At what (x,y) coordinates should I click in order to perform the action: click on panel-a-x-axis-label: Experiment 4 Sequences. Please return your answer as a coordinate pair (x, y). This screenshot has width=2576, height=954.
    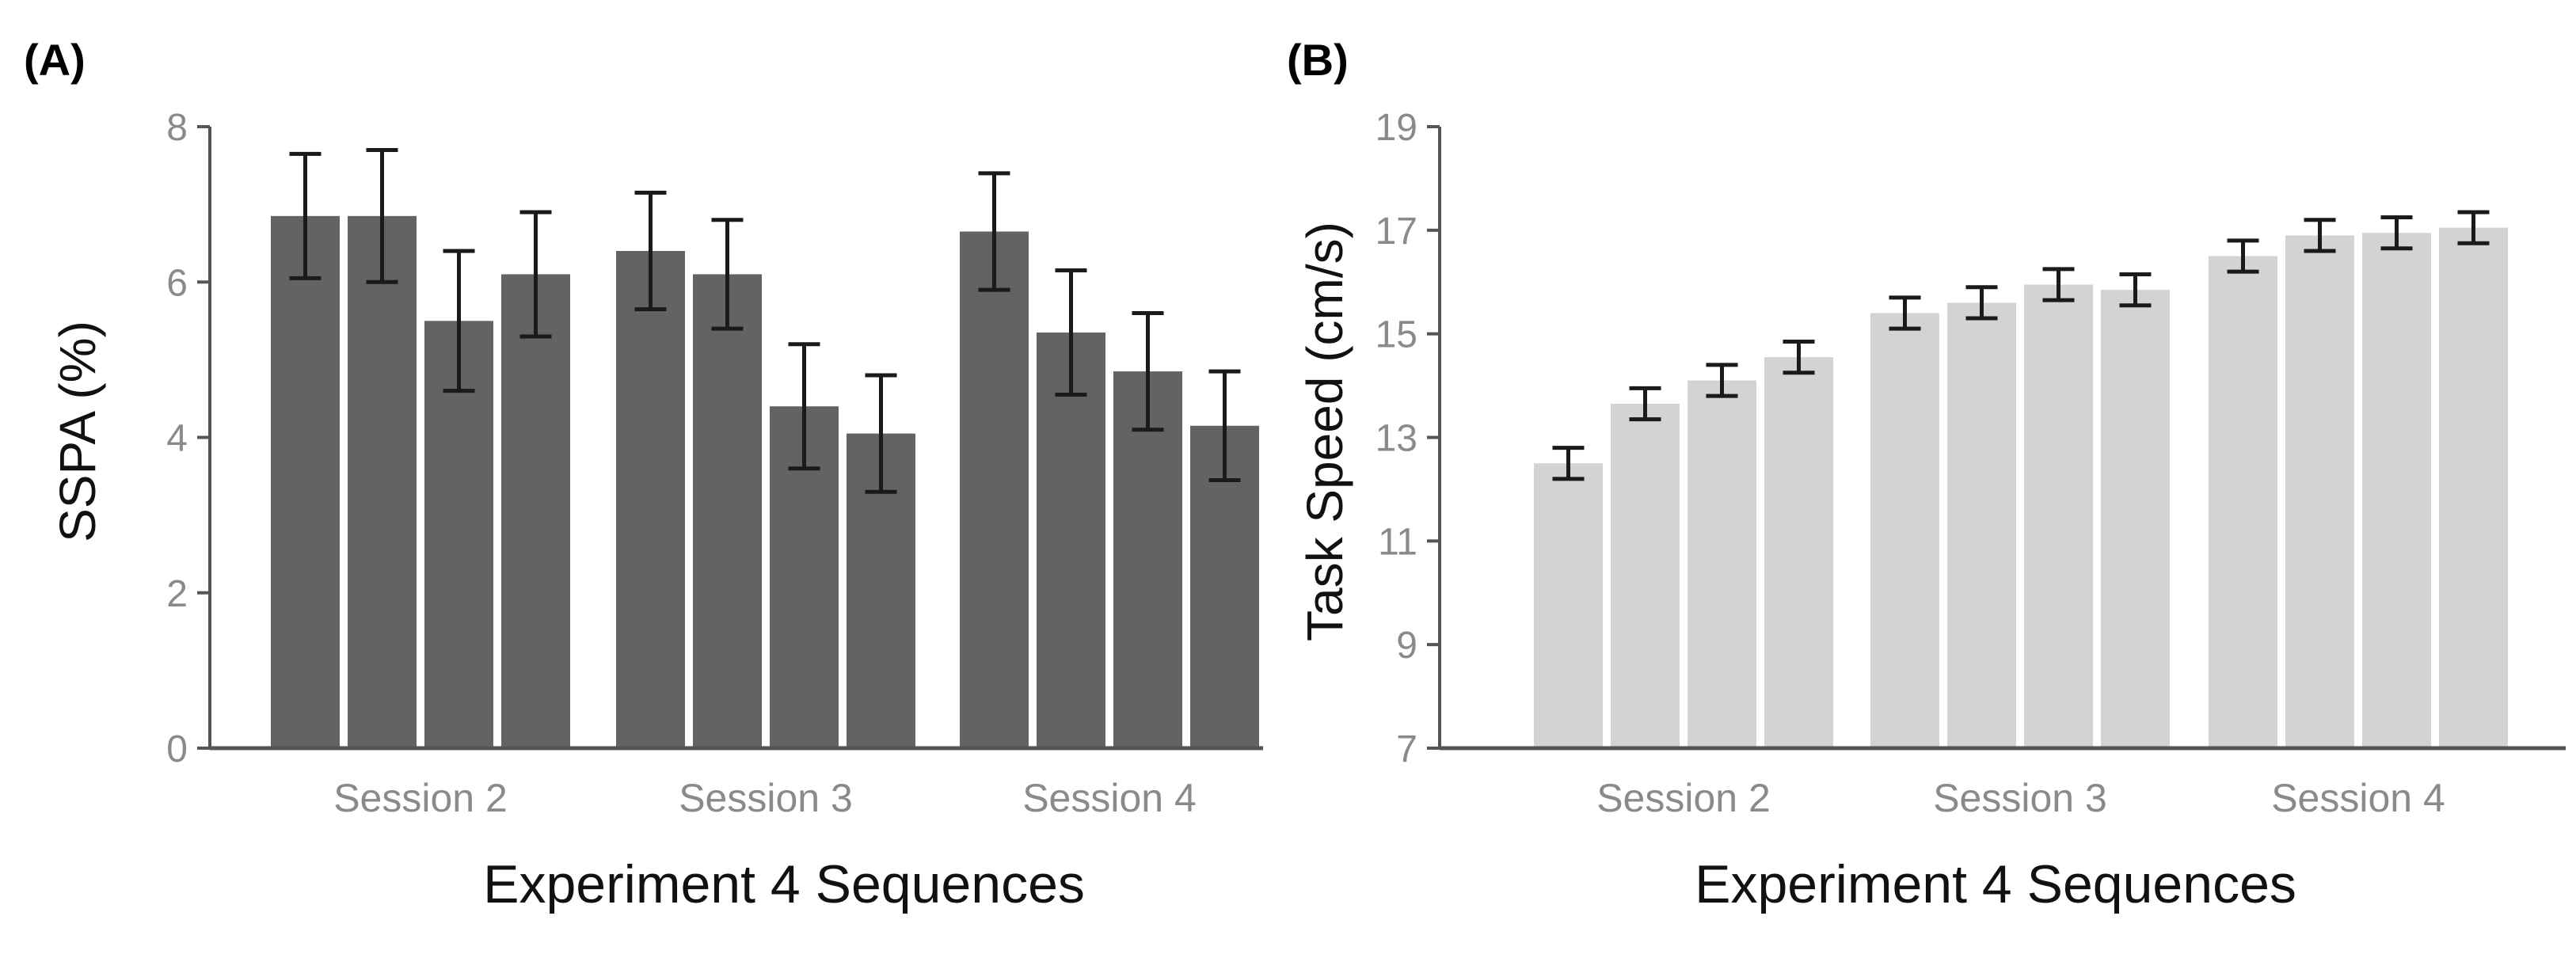
    Looking at the image, I should click on (784, 884).